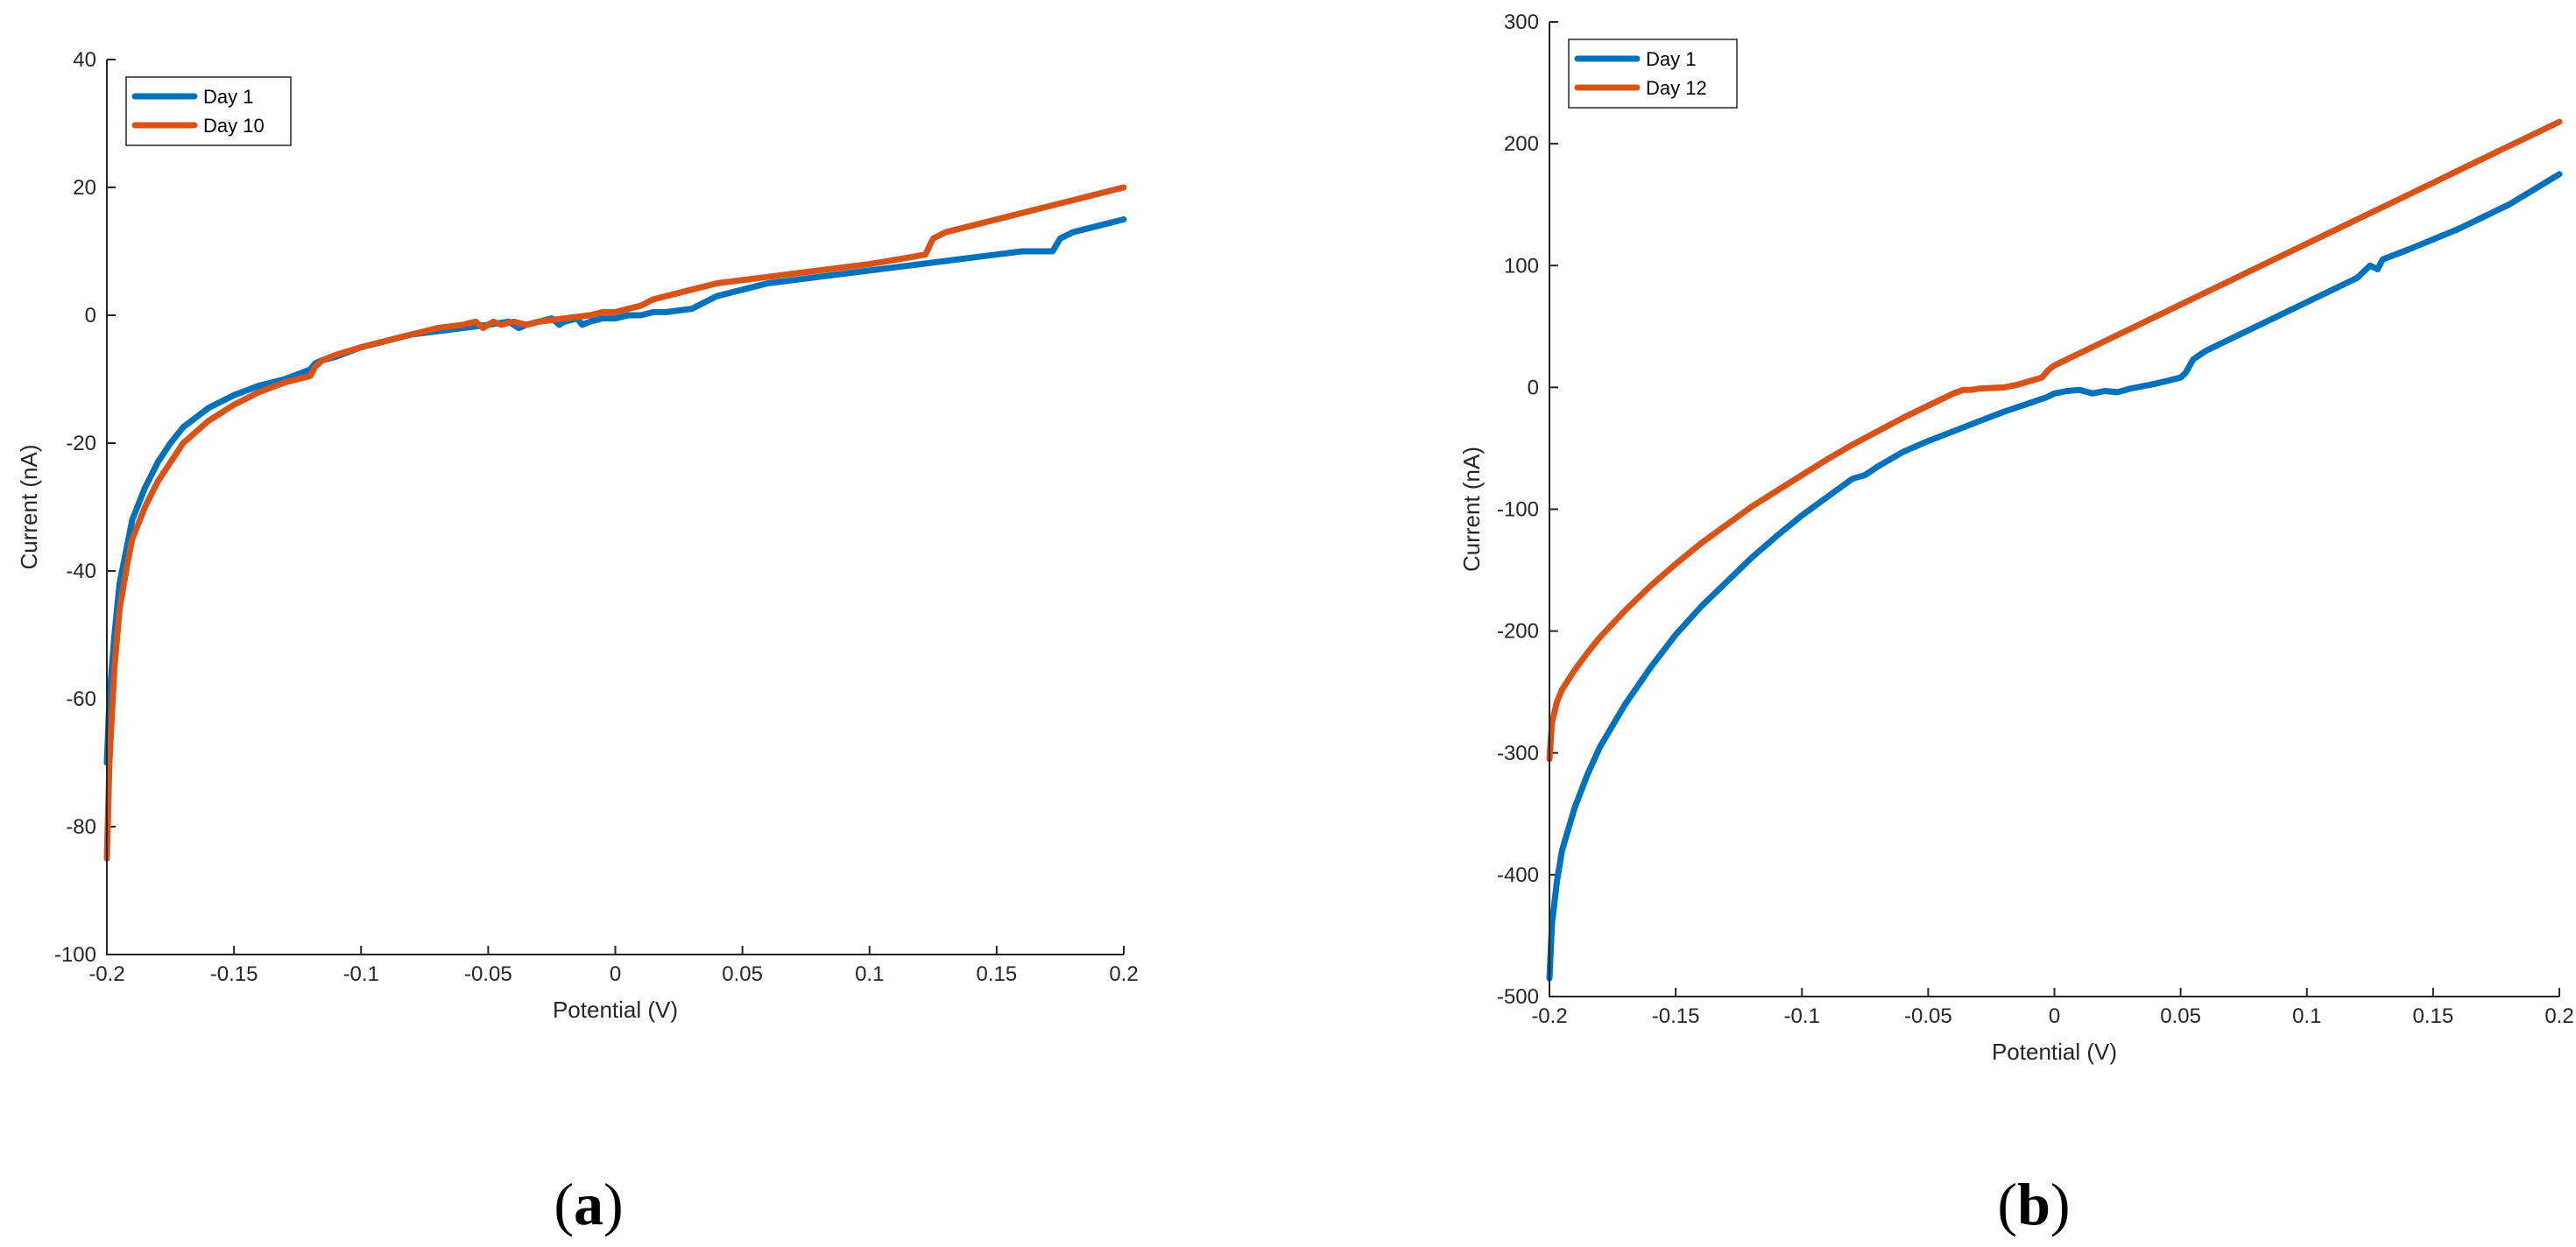  What do you see at coordinates (1471, 509) in the screenshot?
I see `y-axis-title-b: Current (nA)` at bounding box center [1471, 509].